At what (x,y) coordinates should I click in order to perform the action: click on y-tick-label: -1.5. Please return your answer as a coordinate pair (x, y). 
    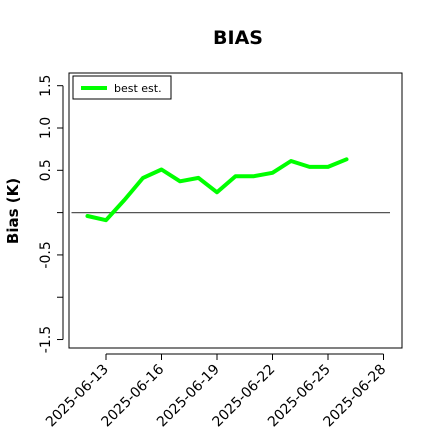
    Looking at the image, I should click on (46, 339).